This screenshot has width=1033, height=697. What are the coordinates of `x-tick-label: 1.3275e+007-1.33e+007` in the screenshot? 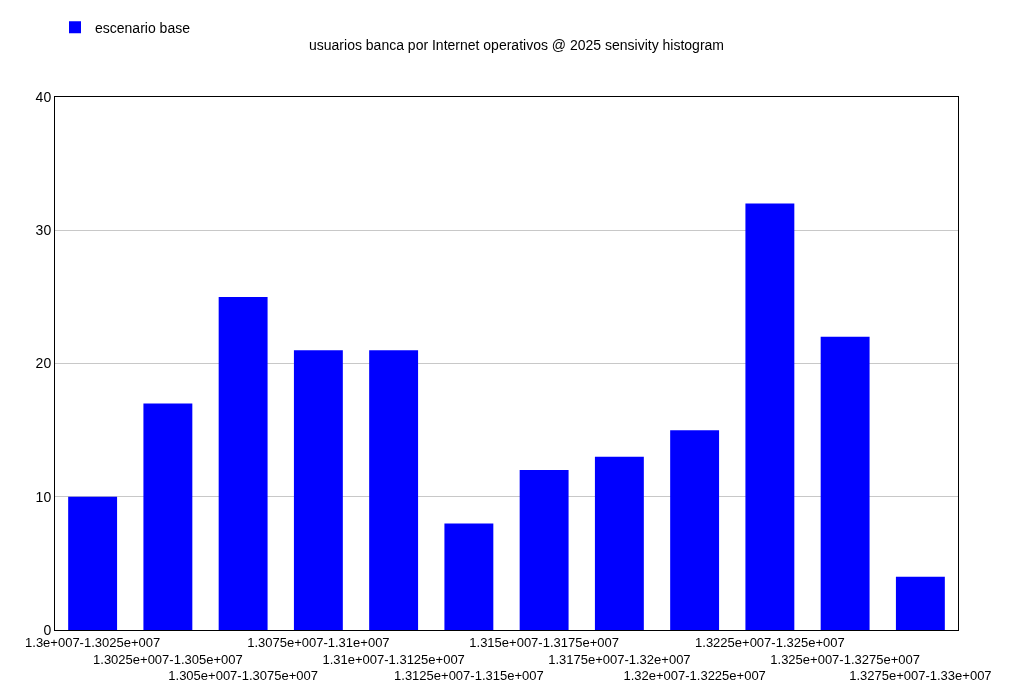 It's located at (920, 676).